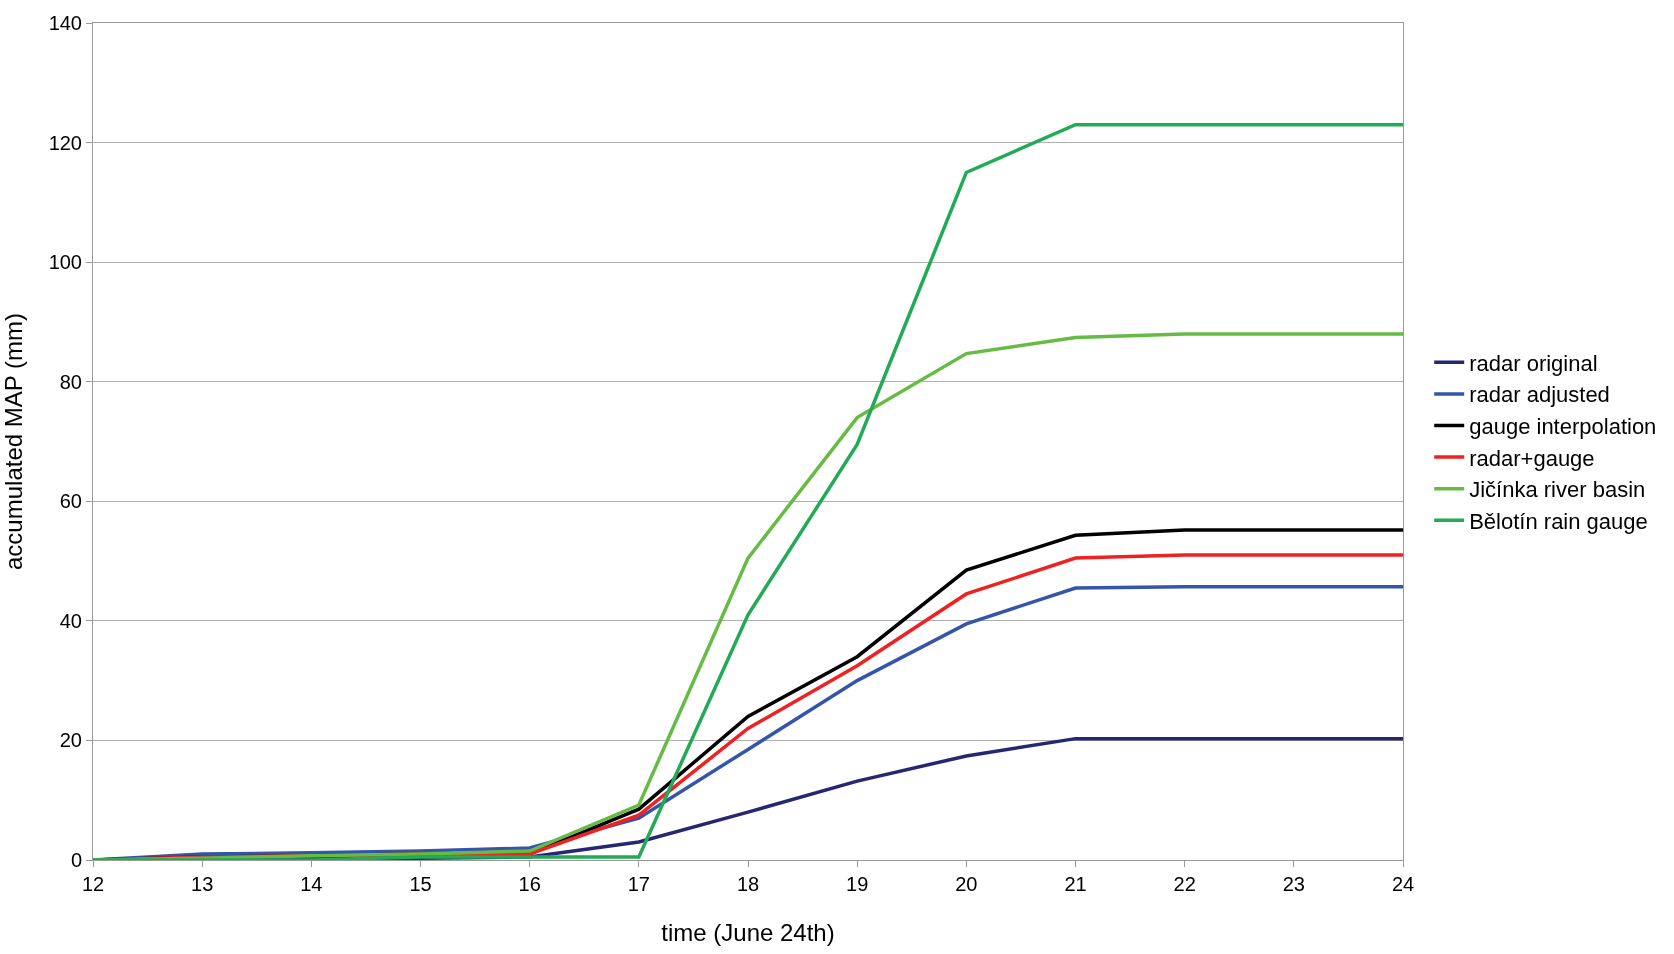 The width and height of the screenshot is (1674, 954). Describe the element at coordinates (70, 501) in the screenshot. I see `y-tick-label: 60` at that location.